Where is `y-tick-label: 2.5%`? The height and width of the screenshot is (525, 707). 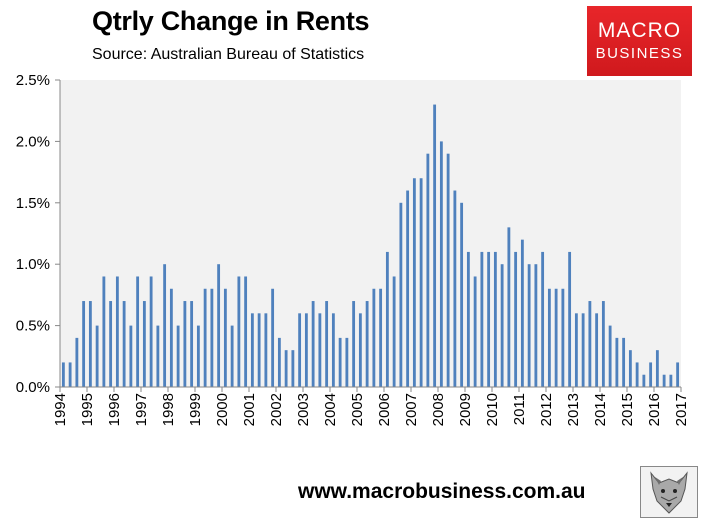
y-tick-label: 2.5% is located at coordinates (33, 80).